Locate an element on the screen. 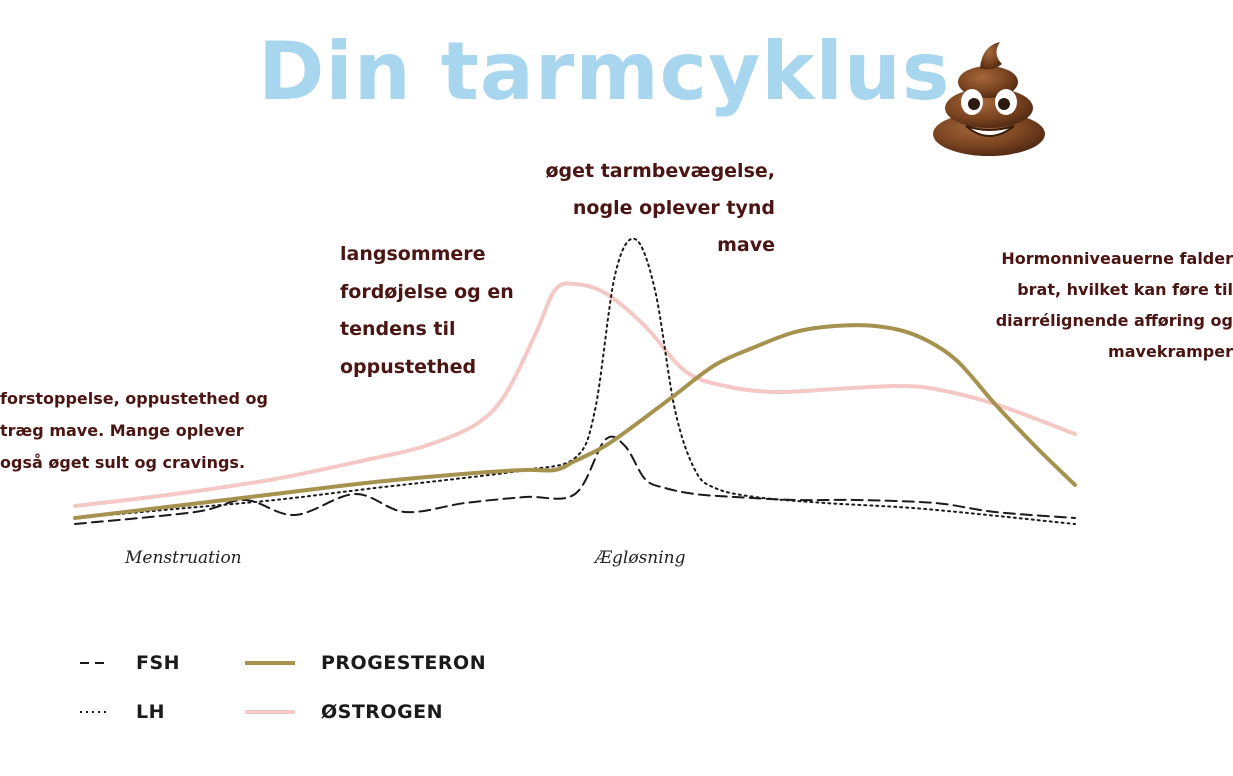 This screenshot has width=1233, height=776. series-line-fsh is located at coordinates (575, 480).